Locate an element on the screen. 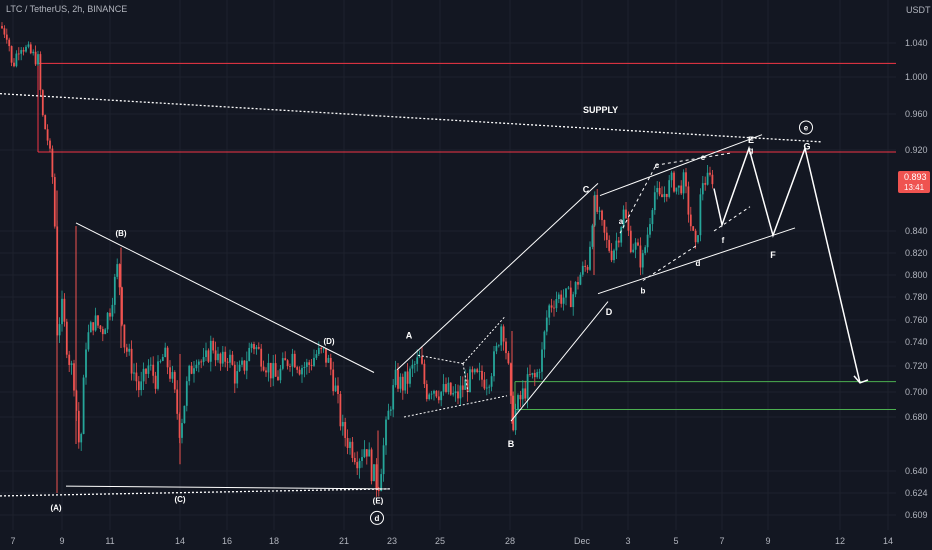 This screenshot has width=932, height=550. time-tick-label: 14 is located at coordinates (888, 541).